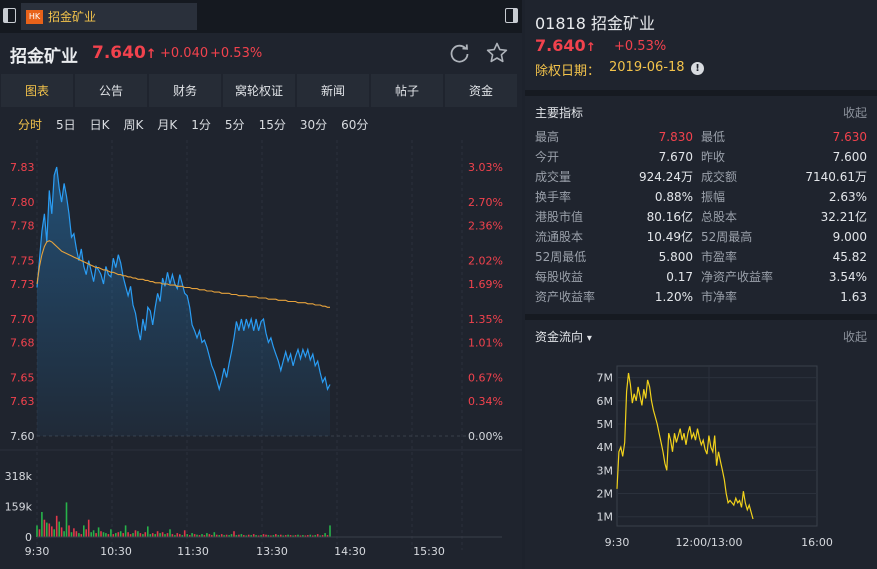 This screenshot has width=877, height=569. I want to click on nav-tab: 窝轮权证, so click(259, 90).